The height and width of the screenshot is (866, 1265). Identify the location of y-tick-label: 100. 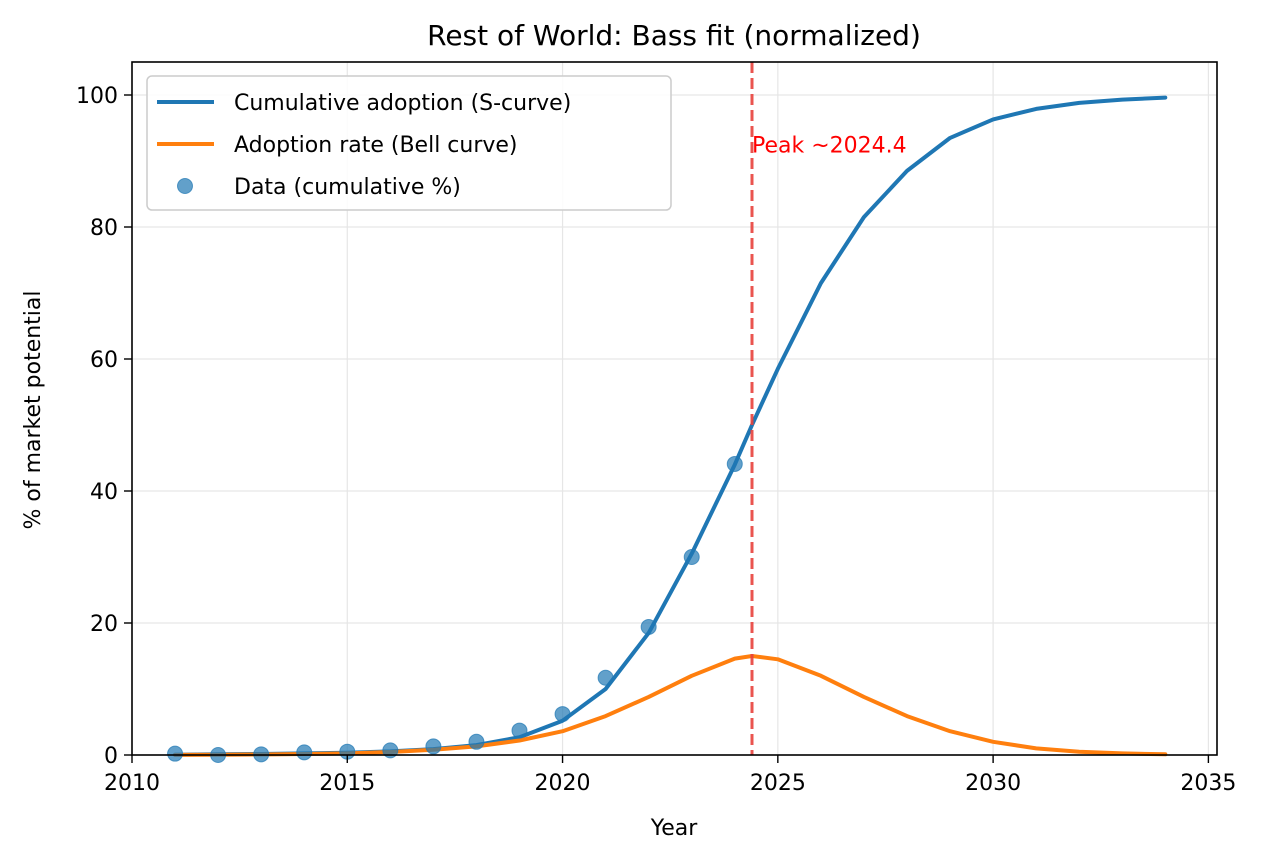
(97, 96).